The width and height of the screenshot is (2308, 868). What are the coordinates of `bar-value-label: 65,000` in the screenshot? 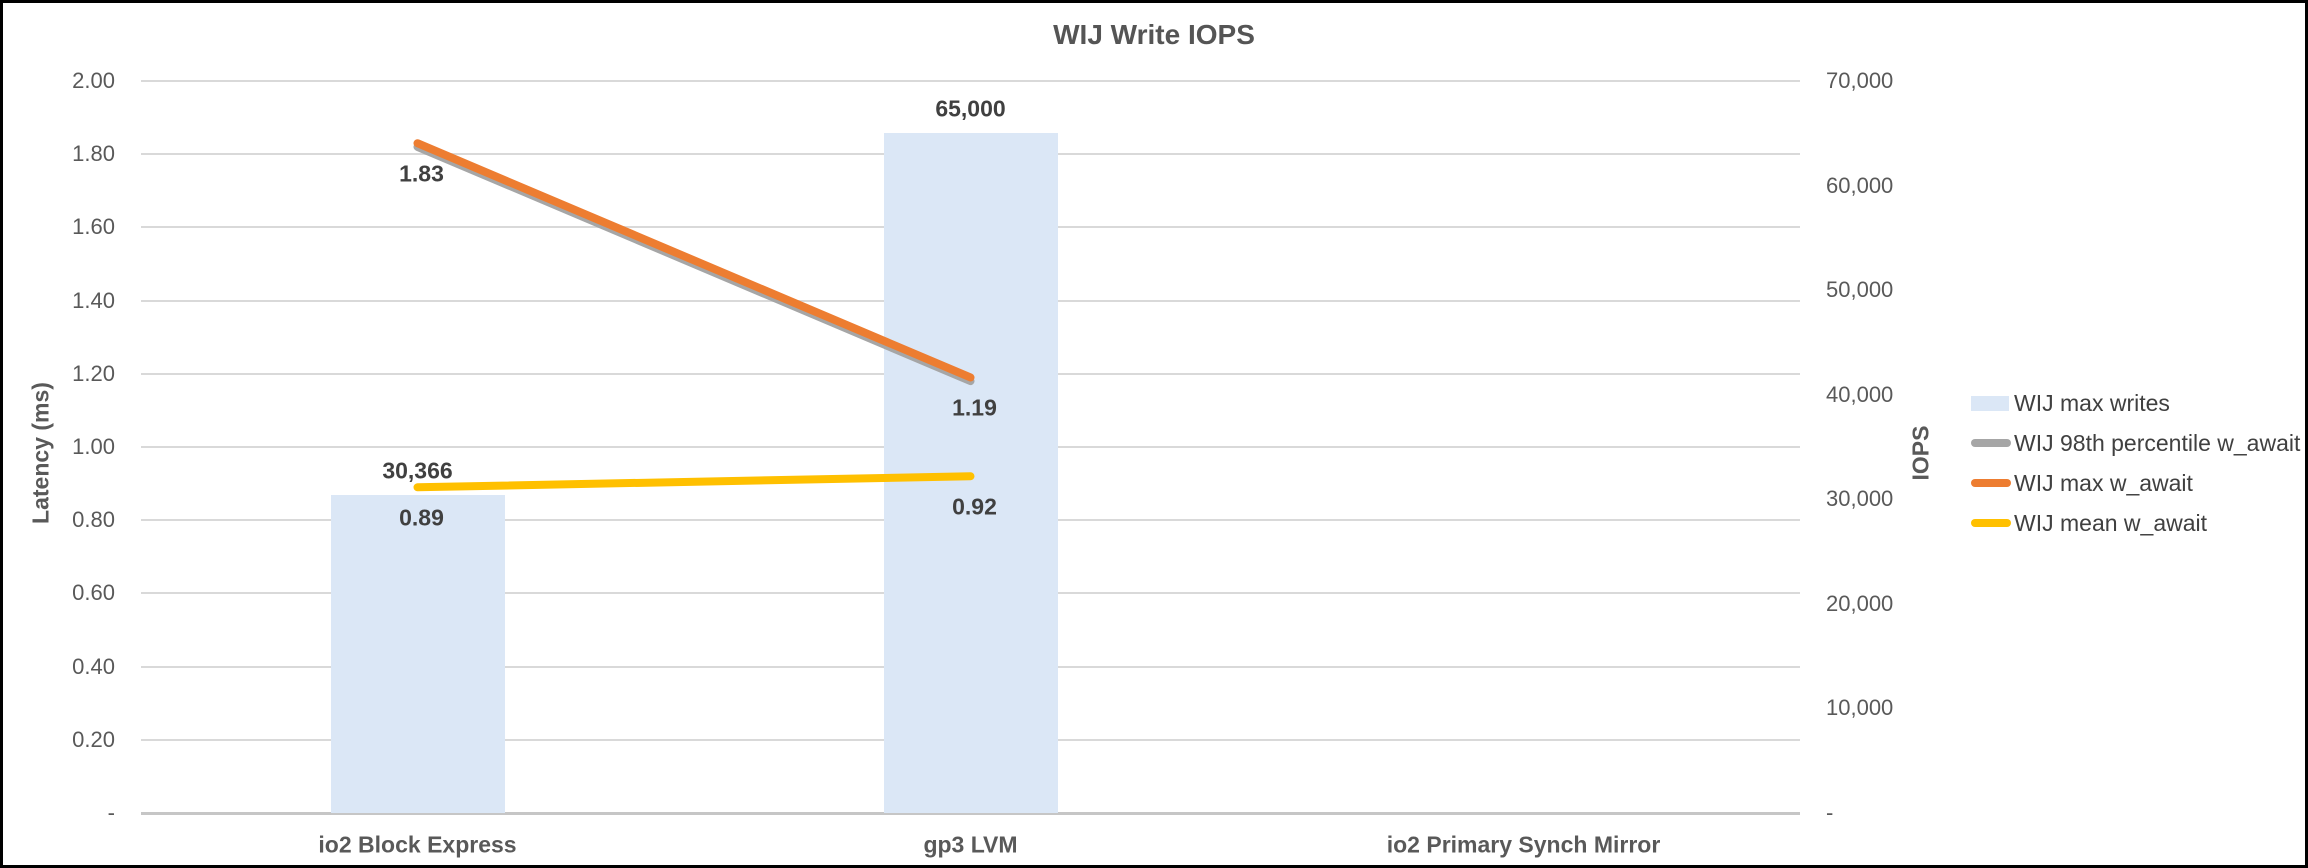 It's located at (970, 108).